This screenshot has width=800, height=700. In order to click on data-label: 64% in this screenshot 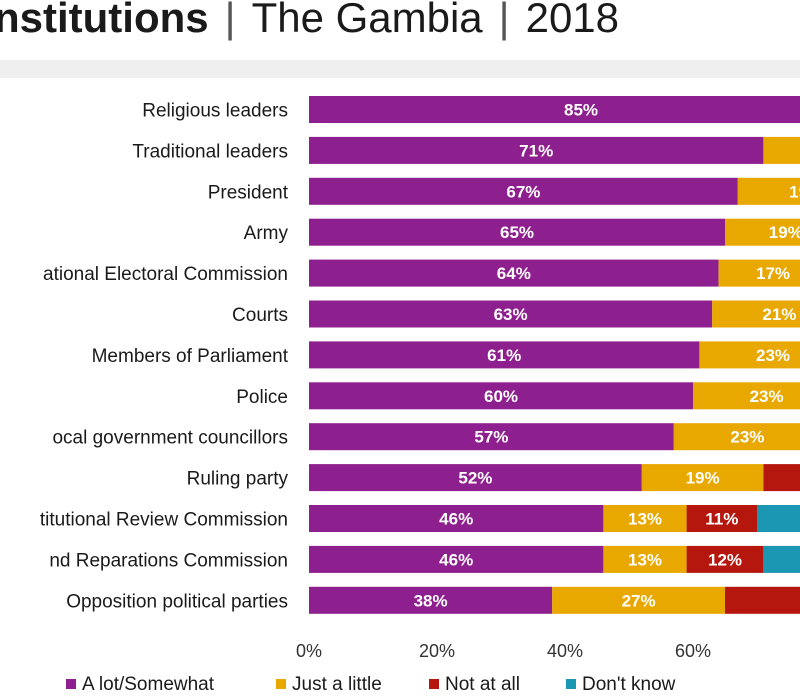, I will do `click(514, 273)`.